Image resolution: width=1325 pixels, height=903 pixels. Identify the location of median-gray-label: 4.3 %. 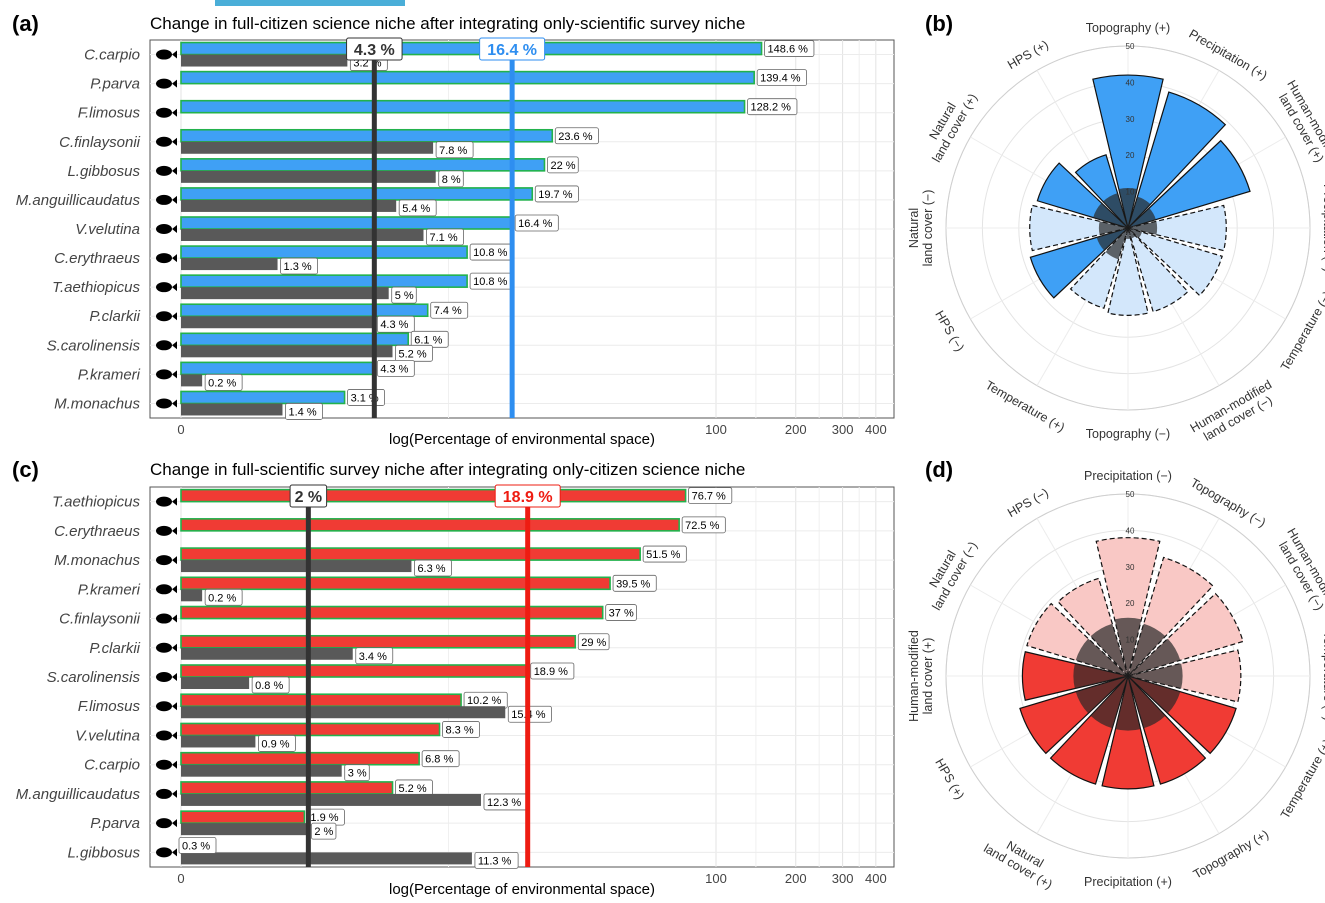
(374, 50).